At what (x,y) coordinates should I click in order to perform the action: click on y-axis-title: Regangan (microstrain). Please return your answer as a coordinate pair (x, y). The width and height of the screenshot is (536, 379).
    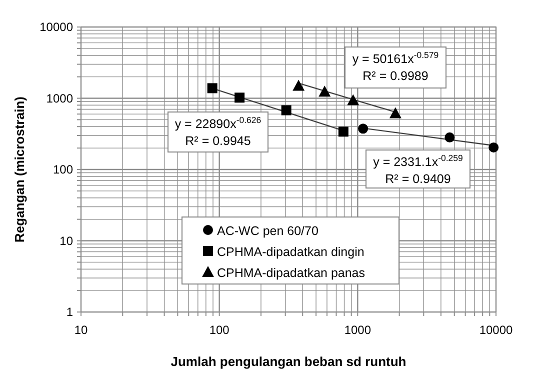
    Looking at the image, I should click on (19, 169).